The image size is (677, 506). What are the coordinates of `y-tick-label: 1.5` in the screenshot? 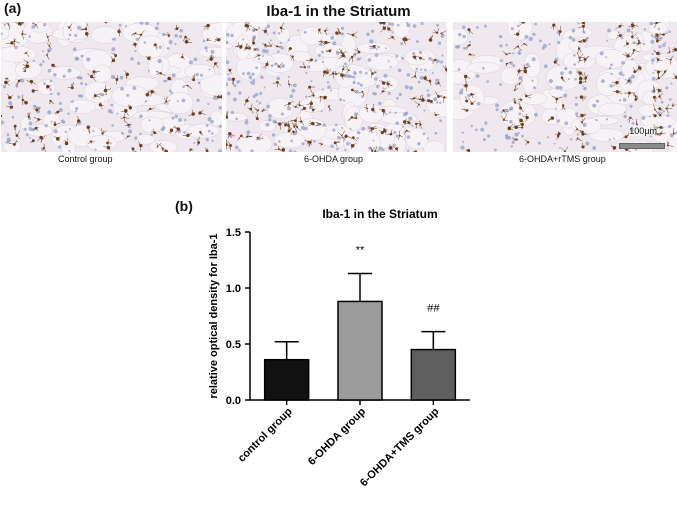 It's located at (233, 233).